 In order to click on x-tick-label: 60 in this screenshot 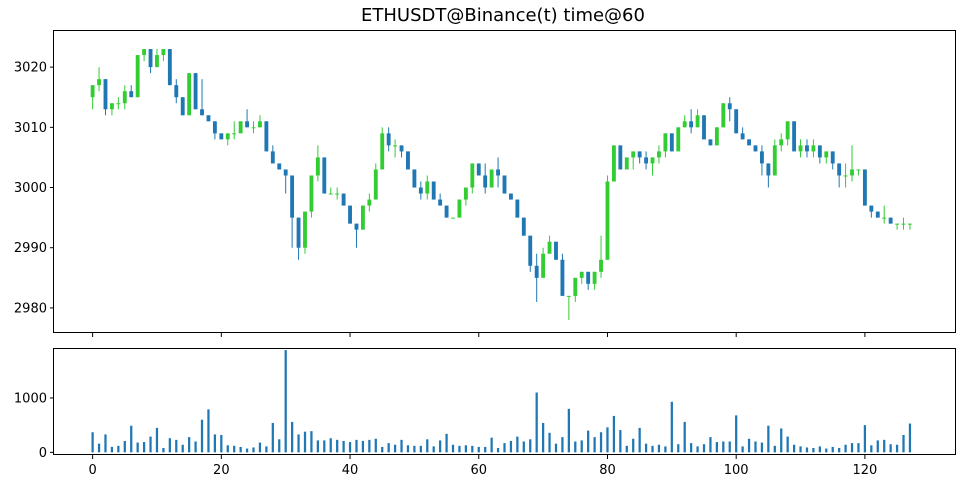, I will do `click(478, 470)`.